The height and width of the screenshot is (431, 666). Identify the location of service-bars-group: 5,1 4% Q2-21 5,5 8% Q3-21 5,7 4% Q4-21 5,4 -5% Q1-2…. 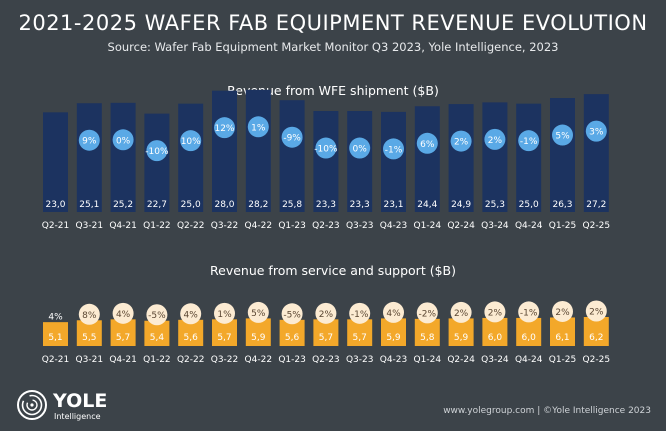
(326, 332).